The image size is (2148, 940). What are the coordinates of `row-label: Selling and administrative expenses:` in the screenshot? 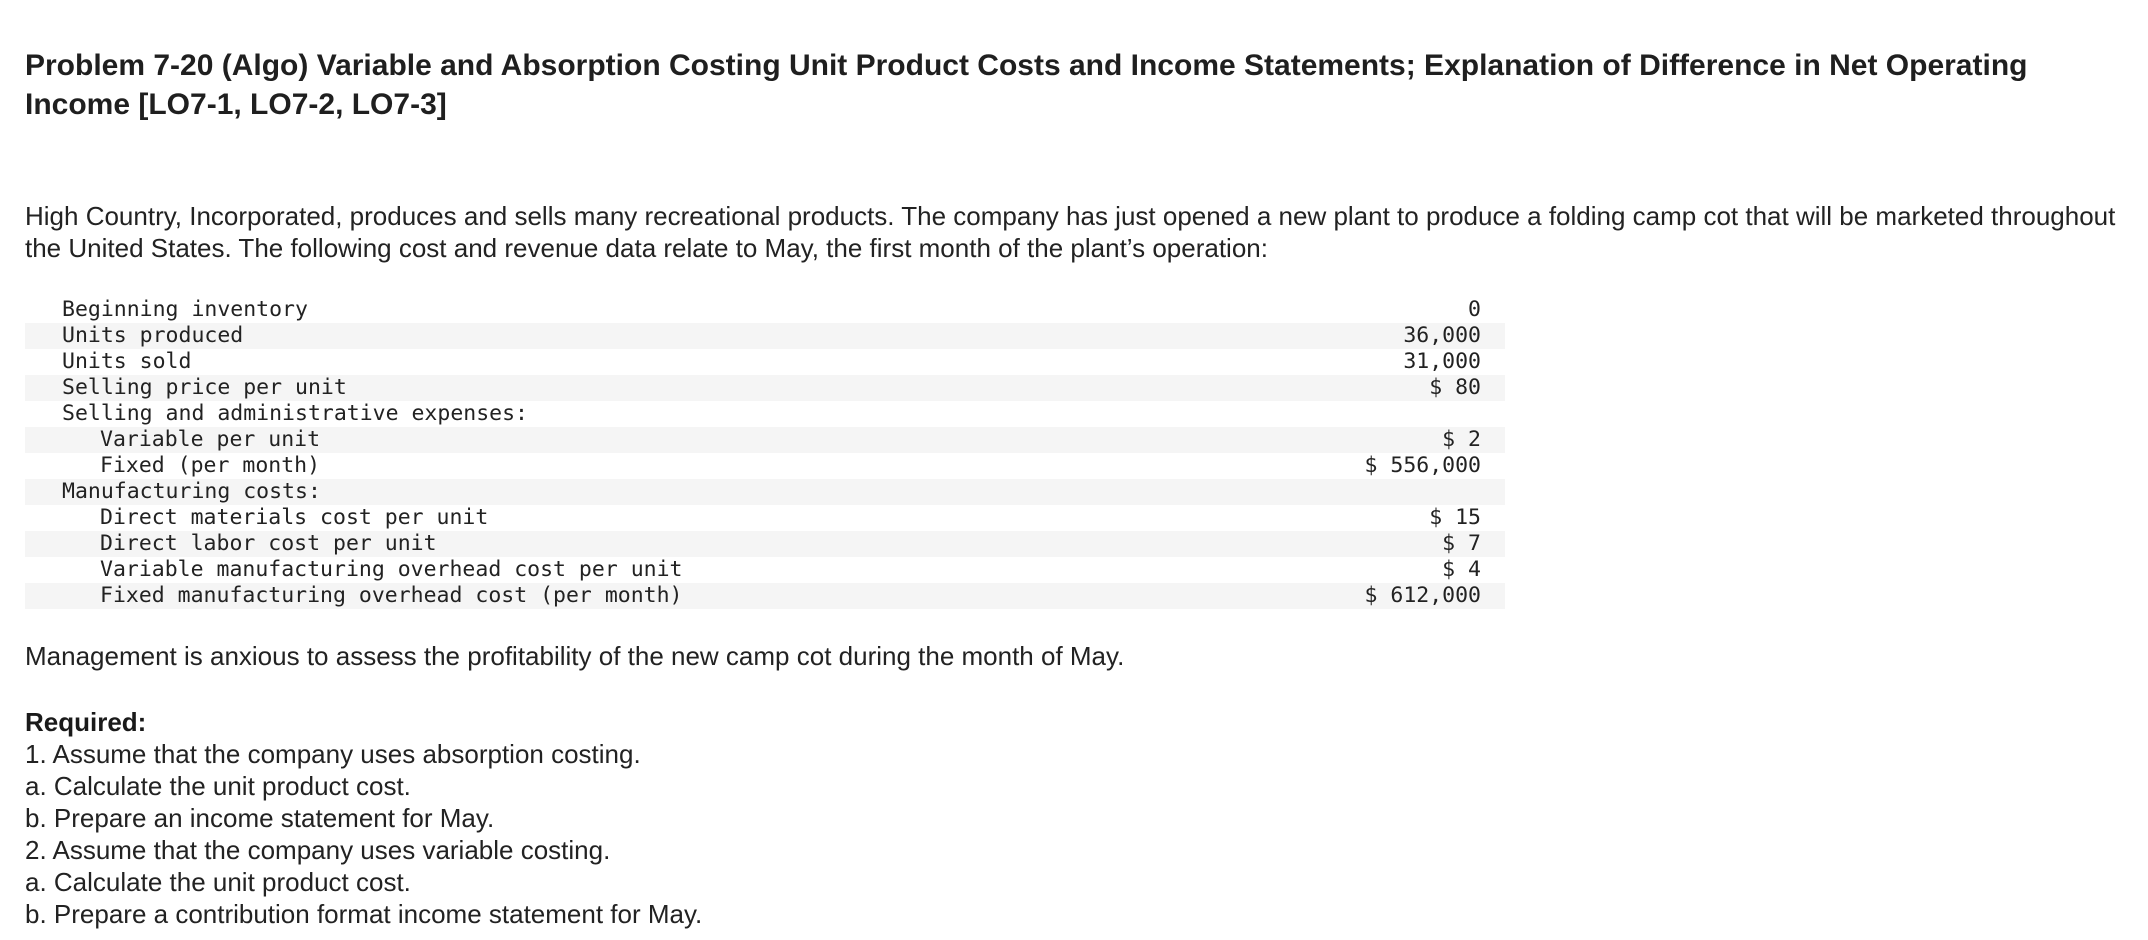 It's located at (295, 413).